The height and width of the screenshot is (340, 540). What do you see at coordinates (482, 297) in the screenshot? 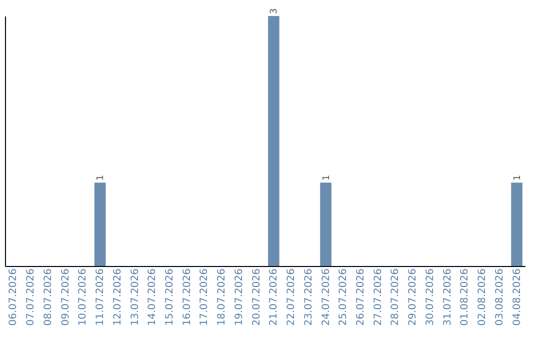
I see `x-tick-label: 02.08.2026` at bounding box center [482, 297].